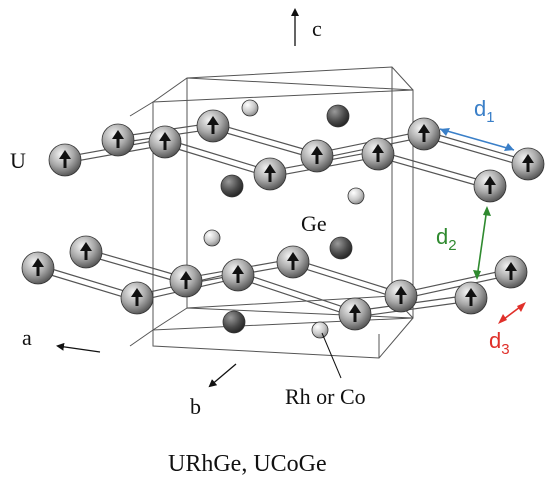  What do you see at coordinates (27, 337) in the screenshot?
I see `axis-a-label: a` at bounding box center [27, 337].